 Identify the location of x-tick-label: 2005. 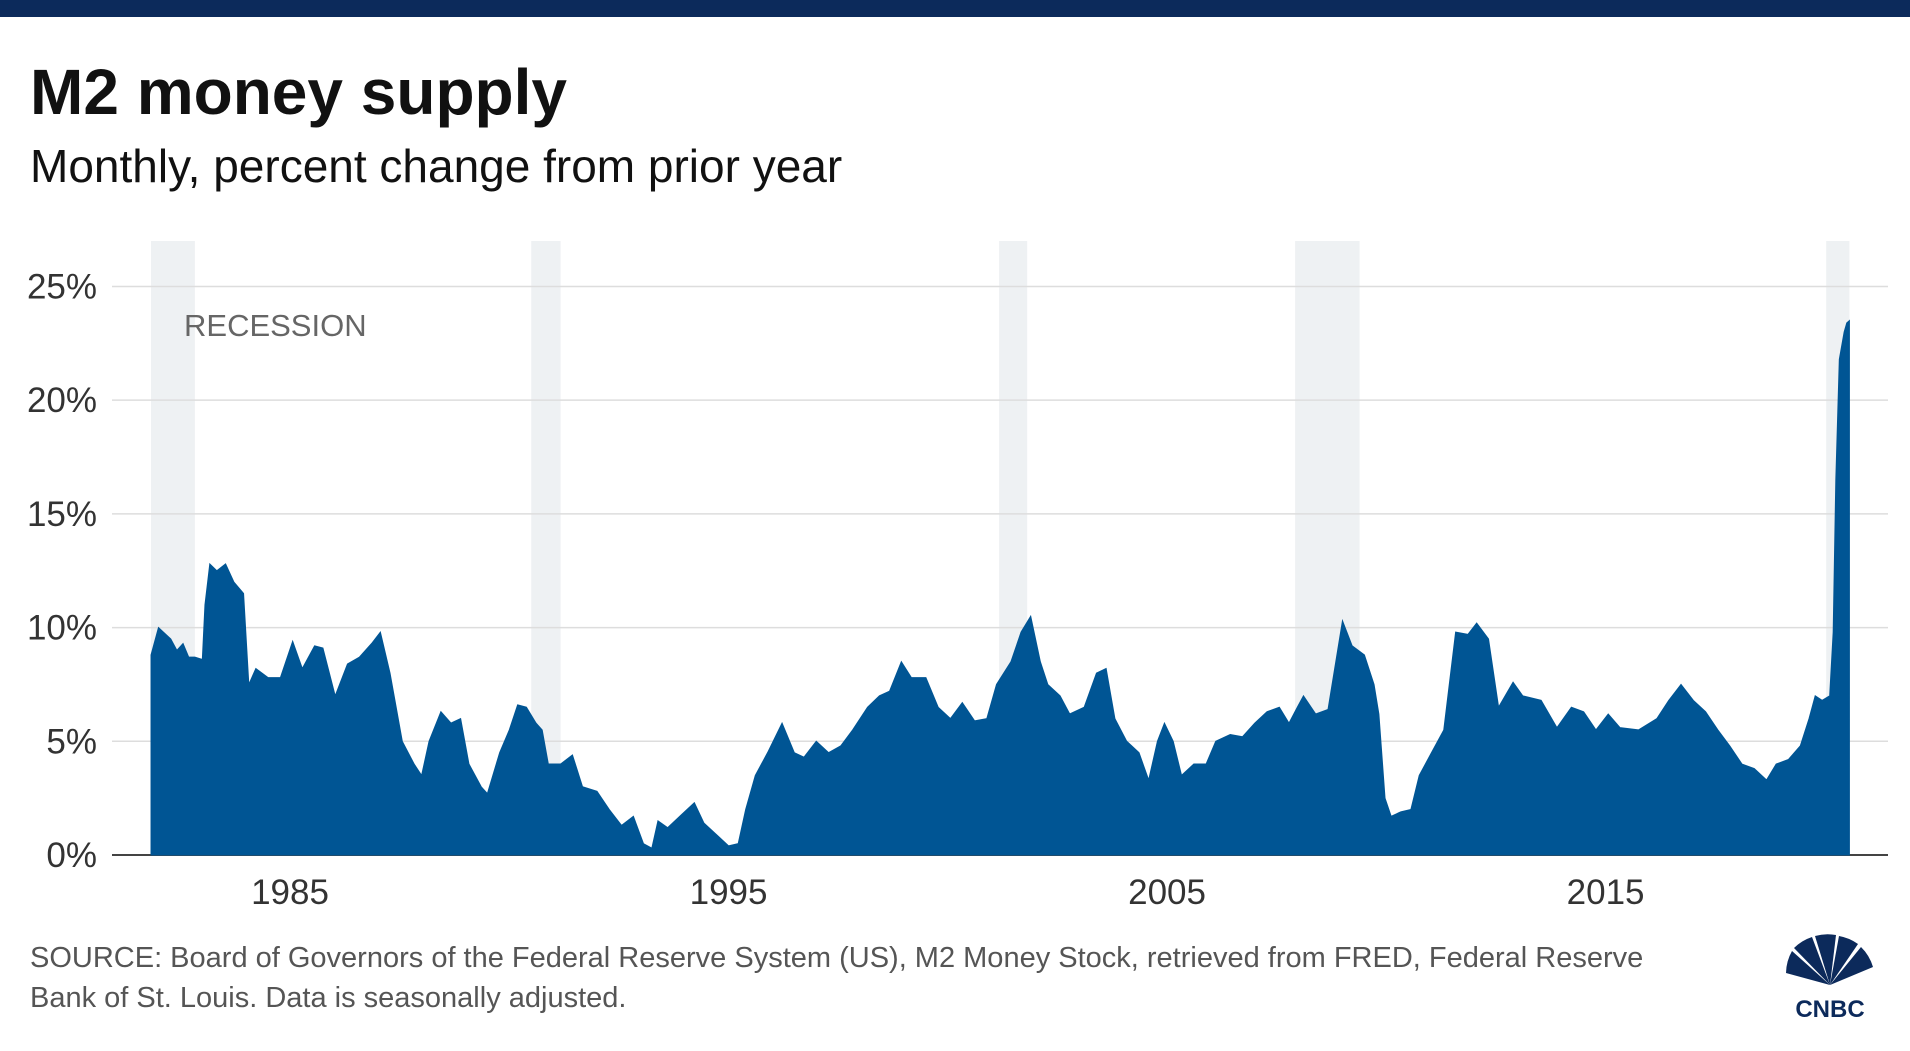
(1167, 892).